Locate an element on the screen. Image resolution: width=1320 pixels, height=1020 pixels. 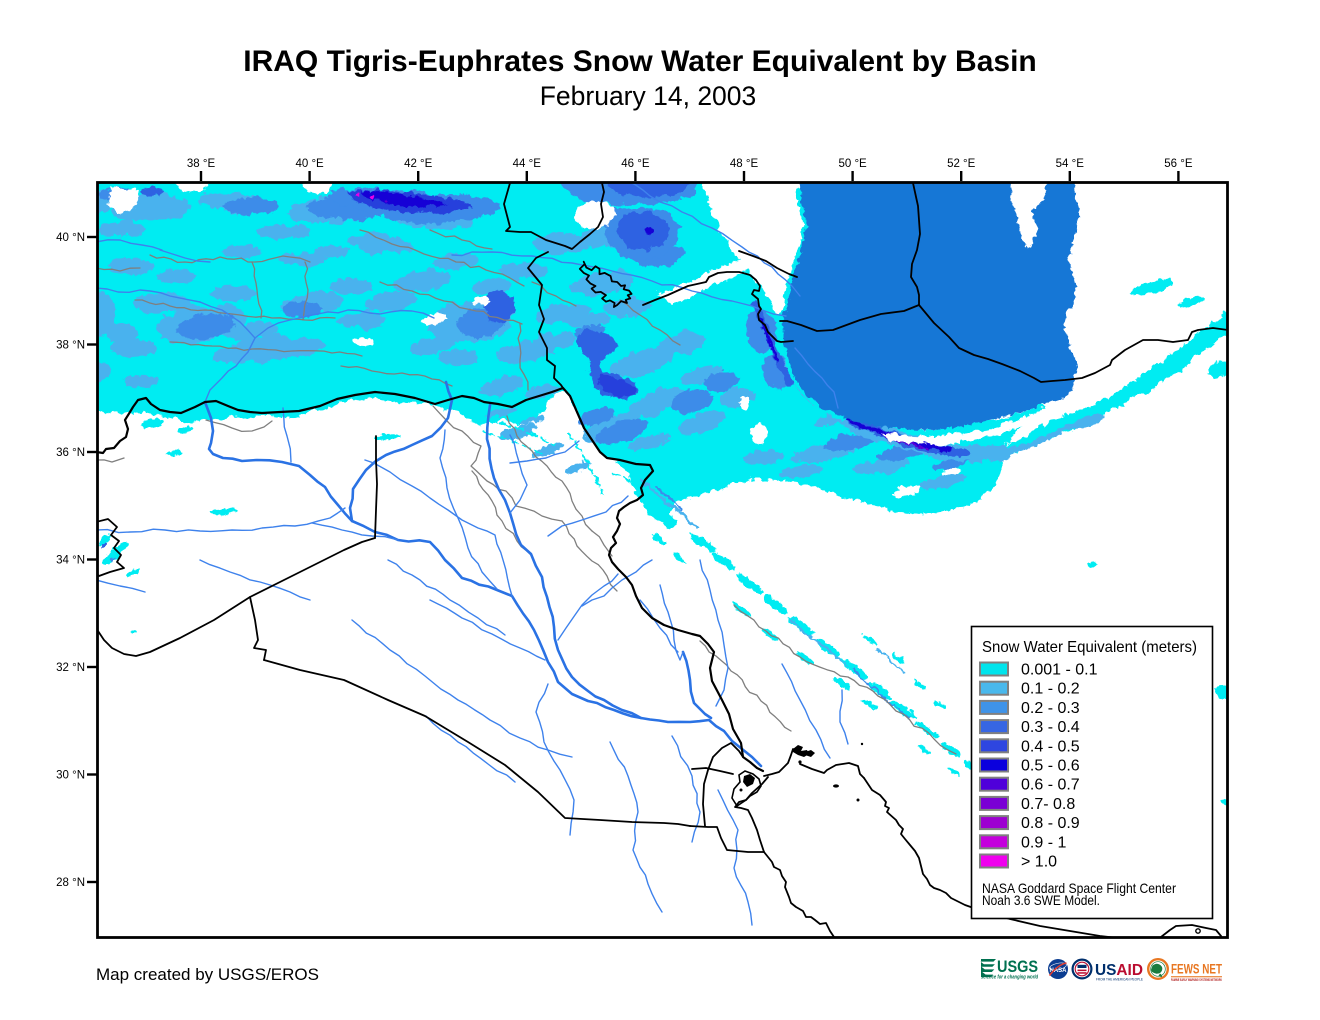
svg-text:NASA Goddard Space Flight Cent: NASA Goddard Space Flight Center is located at coordinates (1079, 888).